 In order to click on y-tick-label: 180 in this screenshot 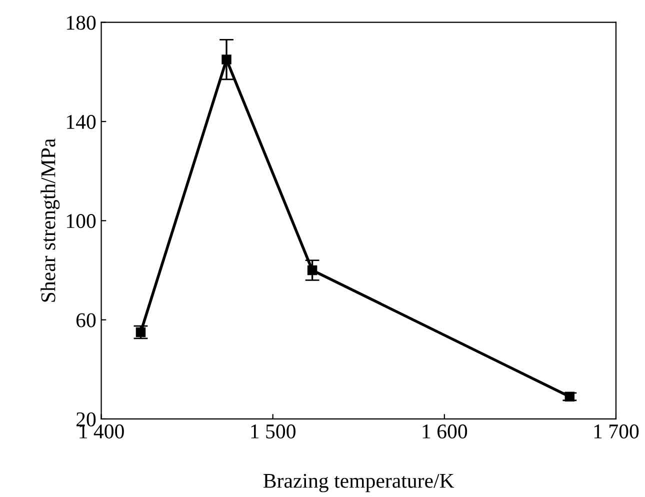, I will do `click(81, 23)`.